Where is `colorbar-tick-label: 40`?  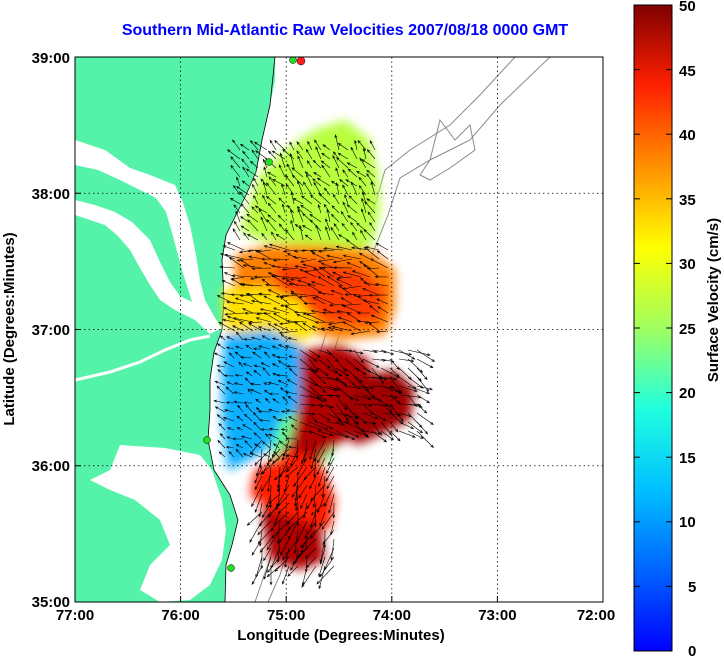 colorbar-tick-label: 40 is located at coordinates (687, 135).